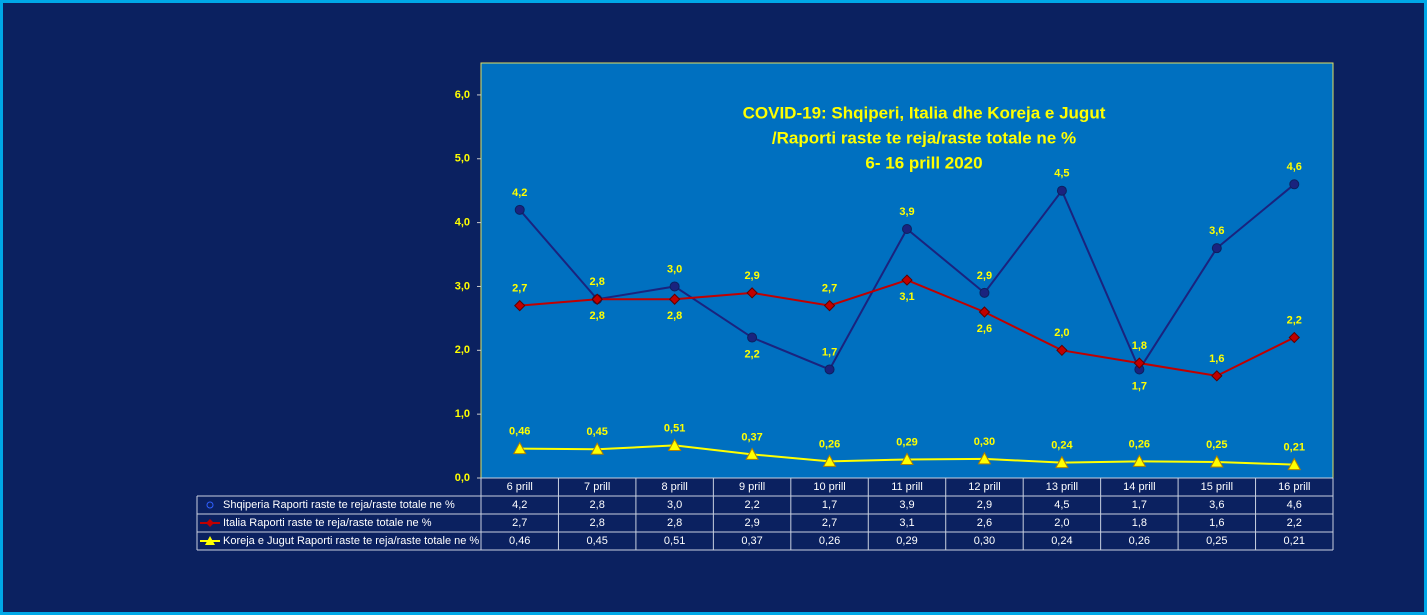 This screenshot has height=615, width=1427. I want to click on y-tick-label: 1,0, so click(462, 414).